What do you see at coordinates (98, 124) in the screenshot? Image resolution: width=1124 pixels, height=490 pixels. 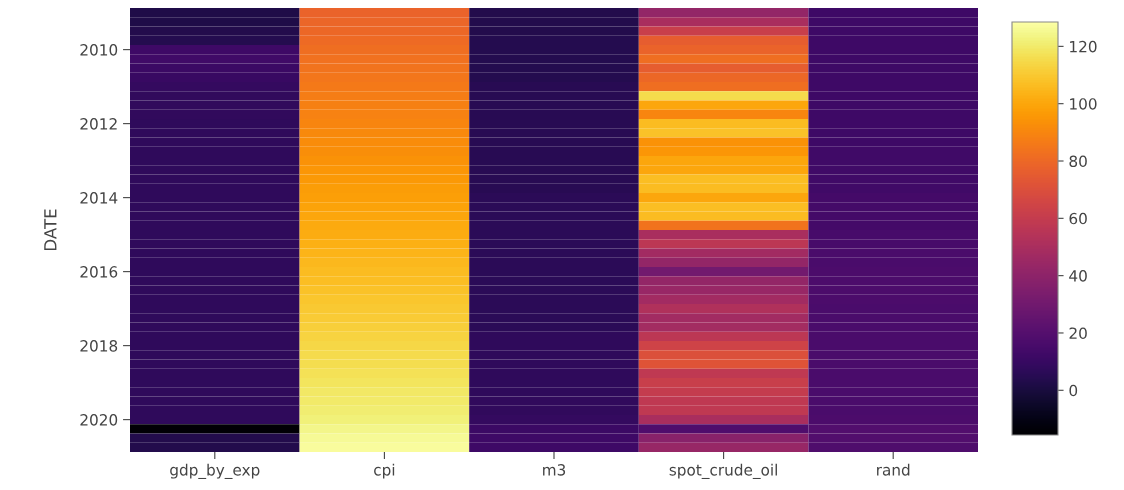 I see `y-tick-label: 2012` at bounding box center [98, 124].